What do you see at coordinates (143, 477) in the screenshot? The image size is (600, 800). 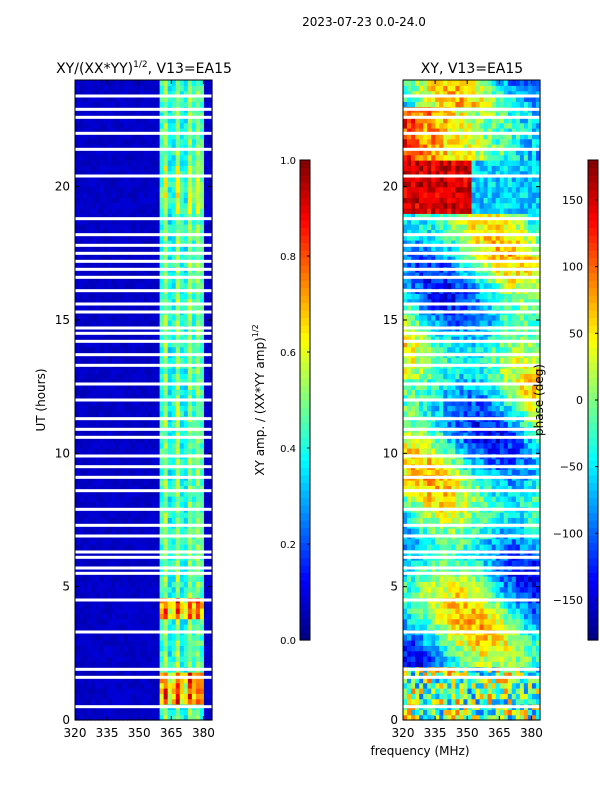 I see `panel1-flagged-row` at bounding box center [143, 477].